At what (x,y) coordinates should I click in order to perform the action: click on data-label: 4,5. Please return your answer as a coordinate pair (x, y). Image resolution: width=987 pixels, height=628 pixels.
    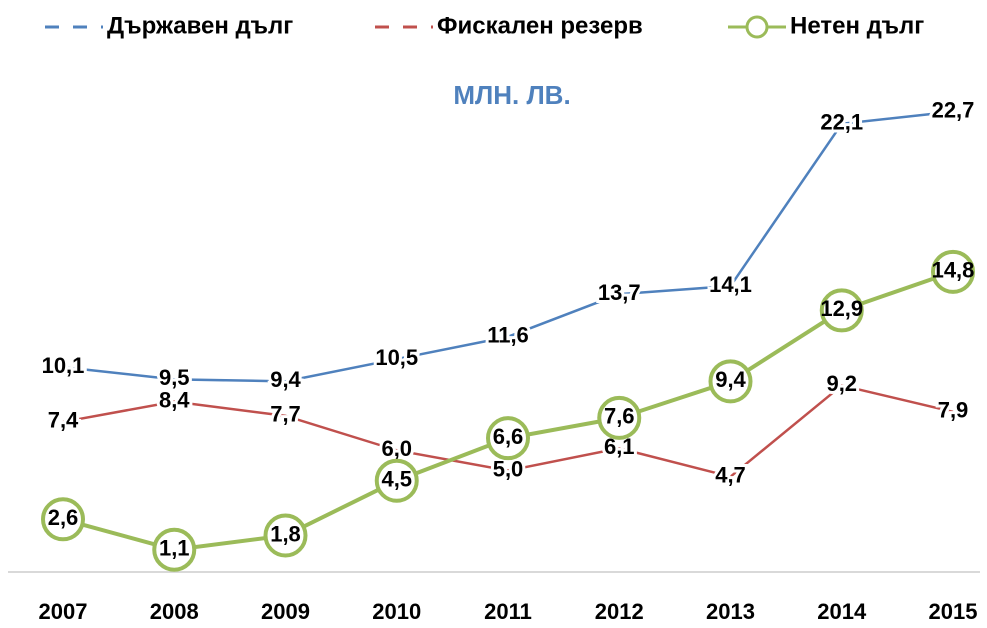
    Looking at the image, I should click on (396, 479).